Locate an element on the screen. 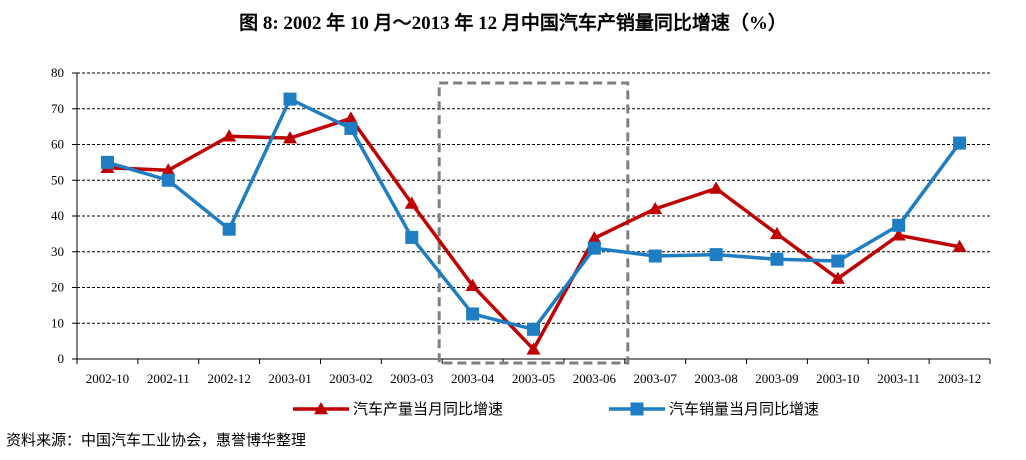  highlight-dashed-box is located at coordinates (533, 223).